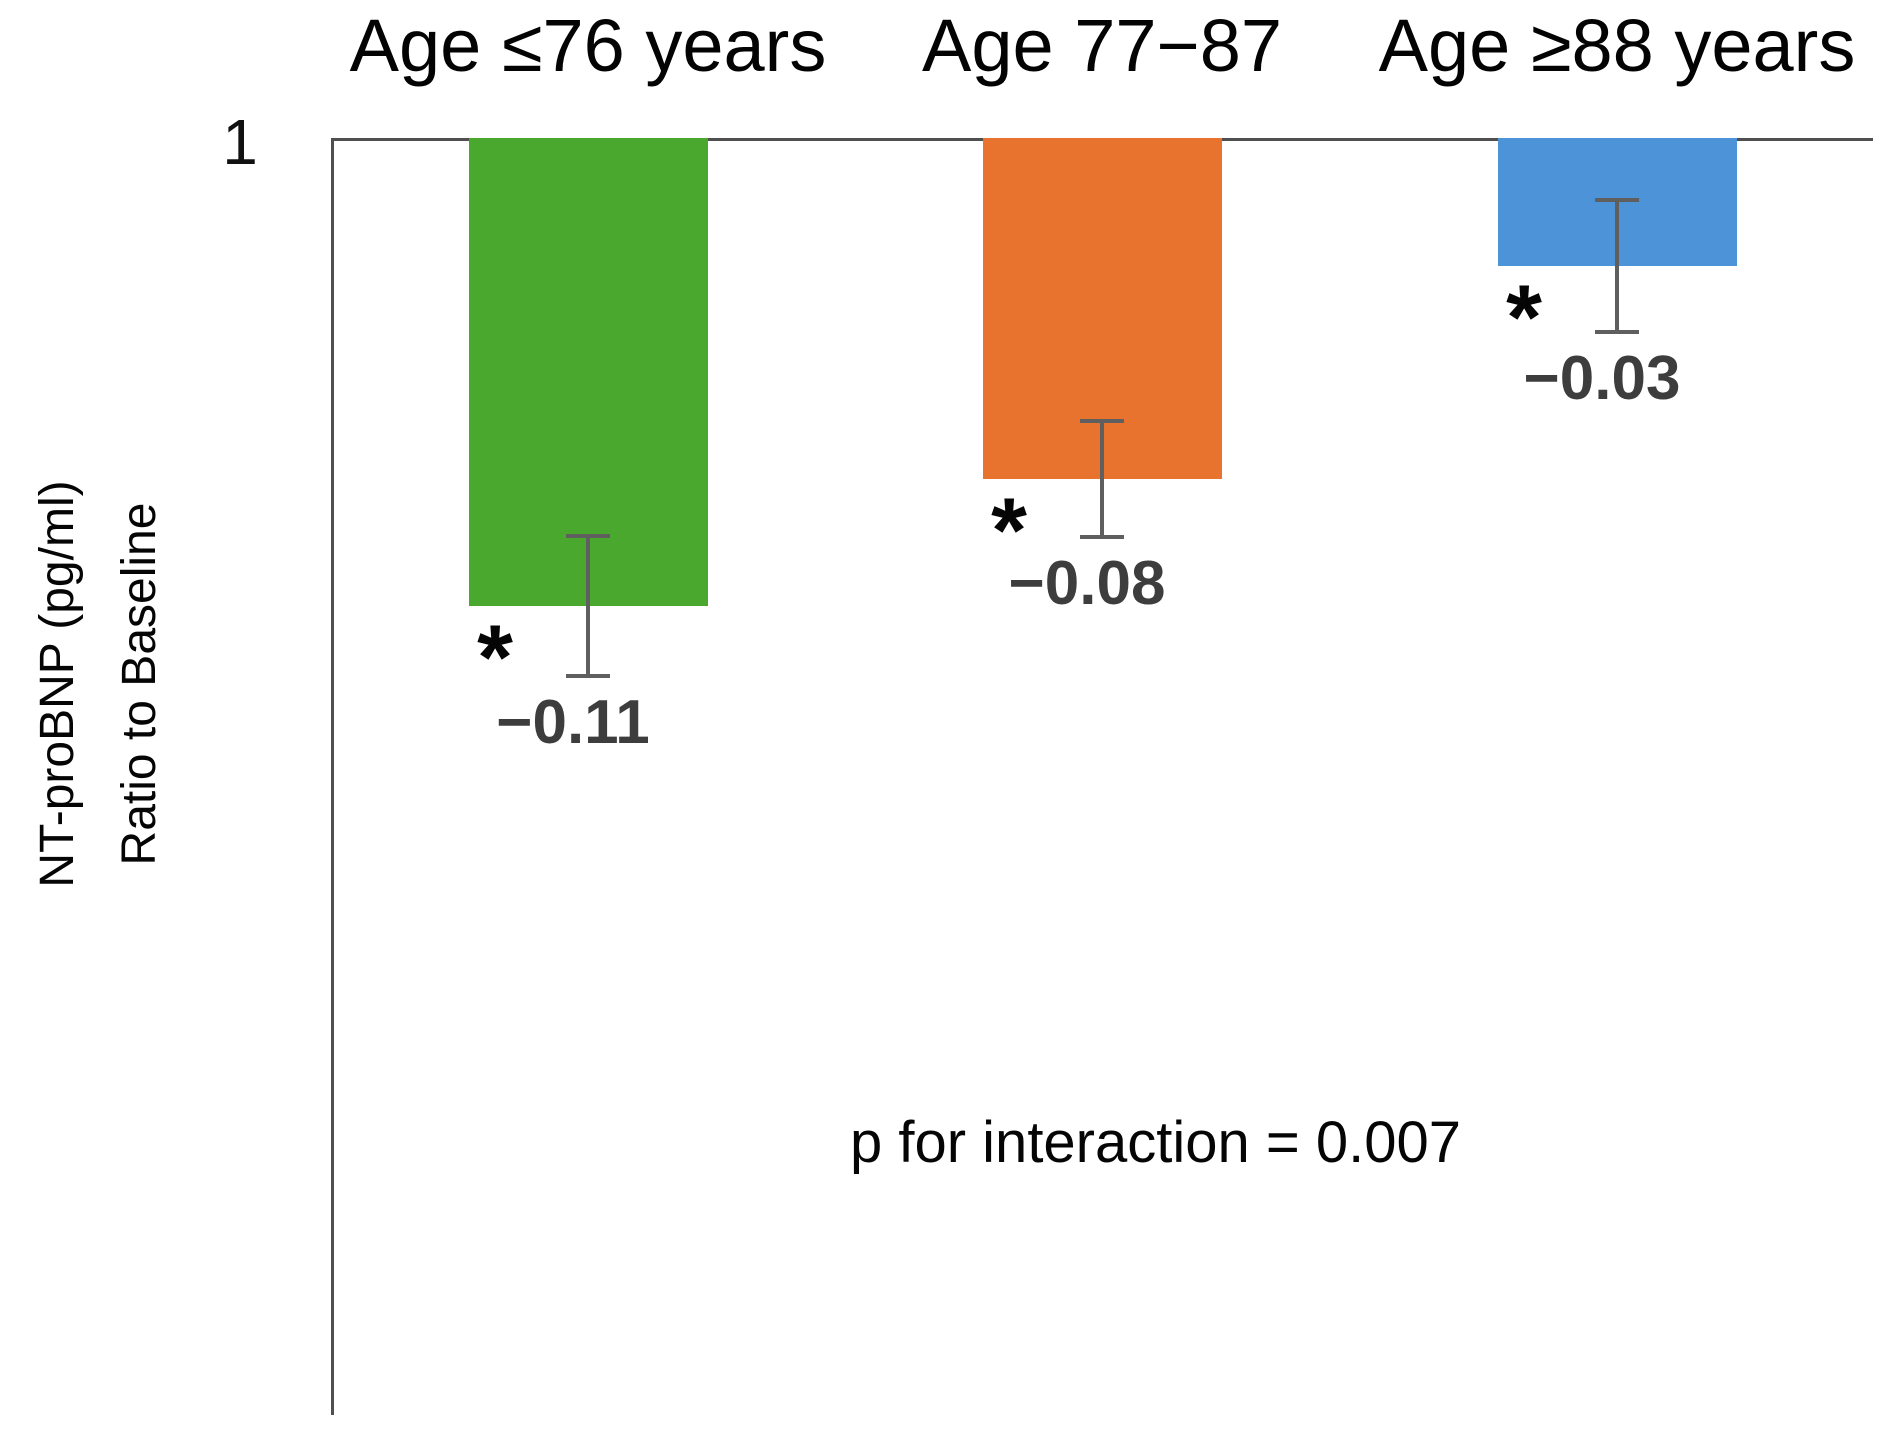 The height and width of the screenshot is (1444, 1896). Describe the element at coordinates (1087, 583) in the screenshot. I see `value-label: −0.08` at that location.